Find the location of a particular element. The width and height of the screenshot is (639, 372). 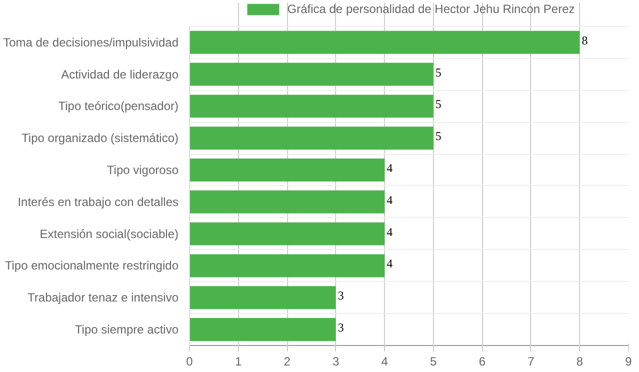

x-tick-label: 0 is located at coordinates (190, 361).